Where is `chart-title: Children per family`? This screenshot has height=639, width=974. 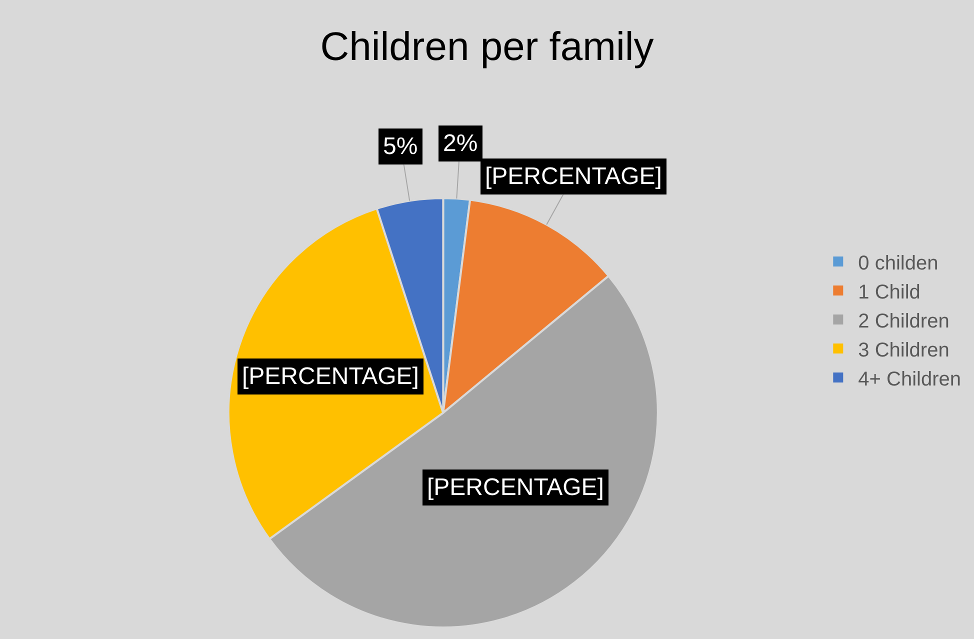
chart-title: Children per family is located at coordinates (487, 46).